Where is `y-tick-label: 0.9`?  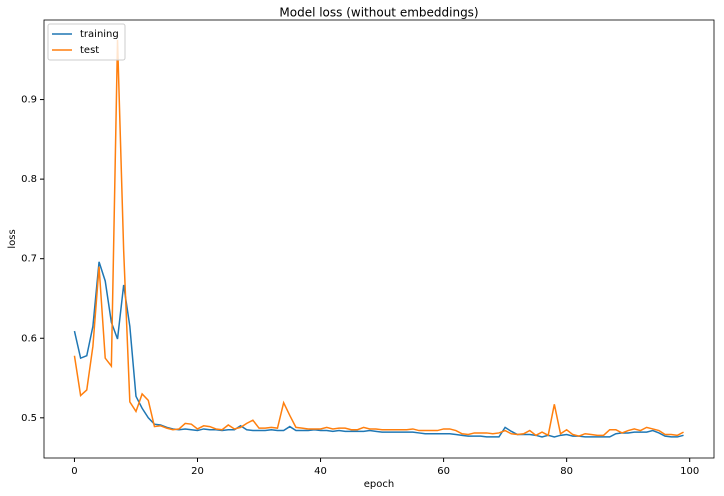 y-tick-label: 0.9 is located at coordinates (29, 100).